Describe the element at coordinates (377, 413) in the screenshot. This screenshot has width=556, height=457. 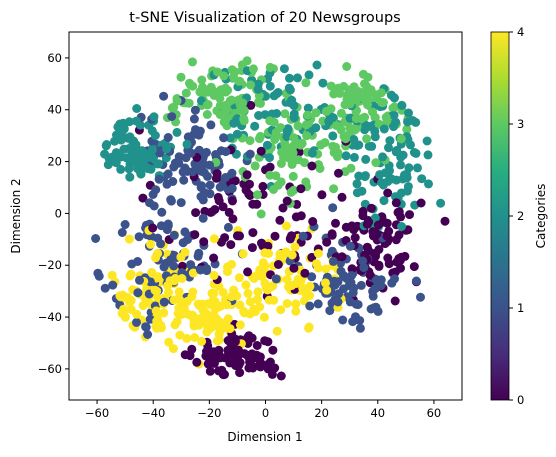
I see `x-tick-label: 40` at that location.